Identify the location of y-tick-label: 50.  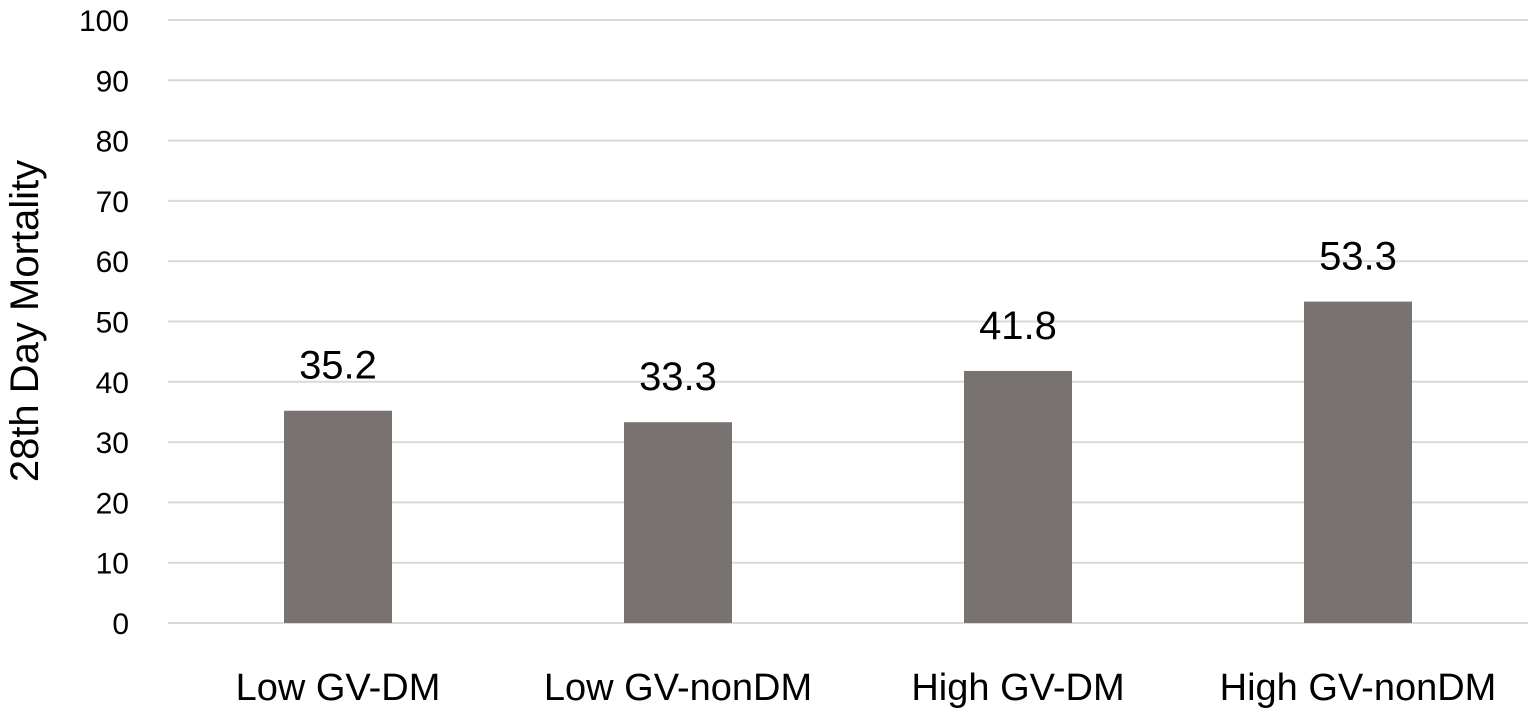
(112, 323).